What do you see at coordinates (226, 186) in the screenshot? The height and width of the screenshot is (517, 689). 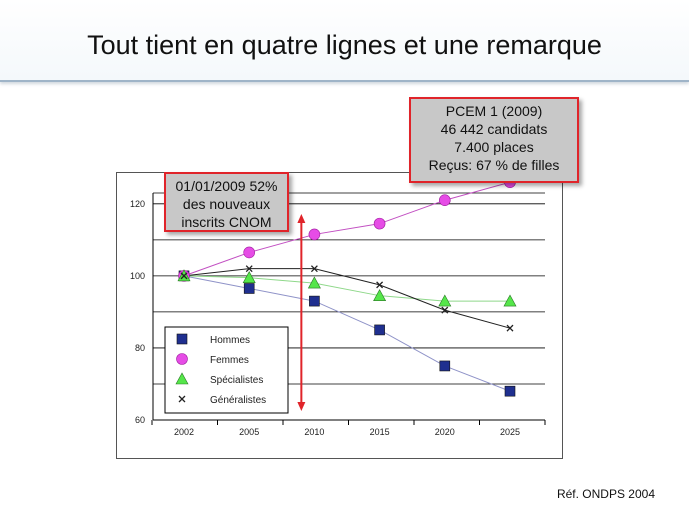 I see `callout-line: 01/01/2009 52%` at bounding box center [226, 186].